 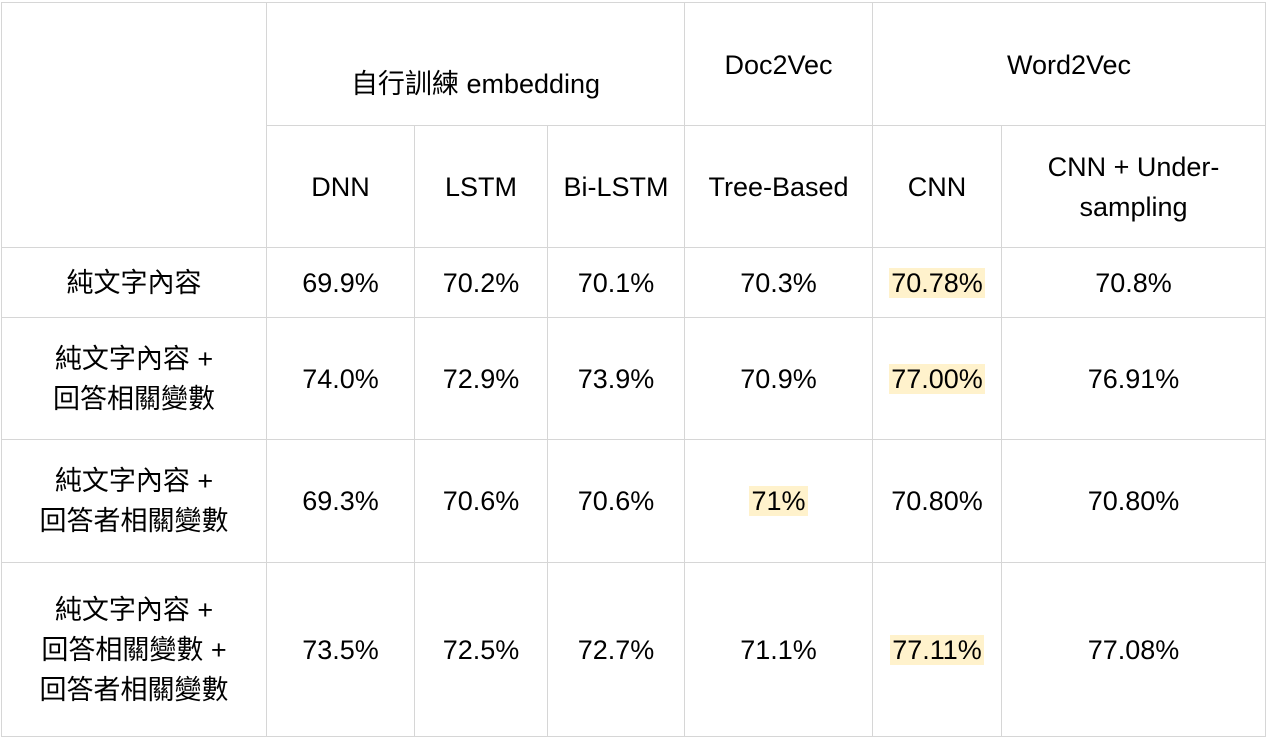 I want to click on cell-value: 70.1%, so click(x=616, y=282).